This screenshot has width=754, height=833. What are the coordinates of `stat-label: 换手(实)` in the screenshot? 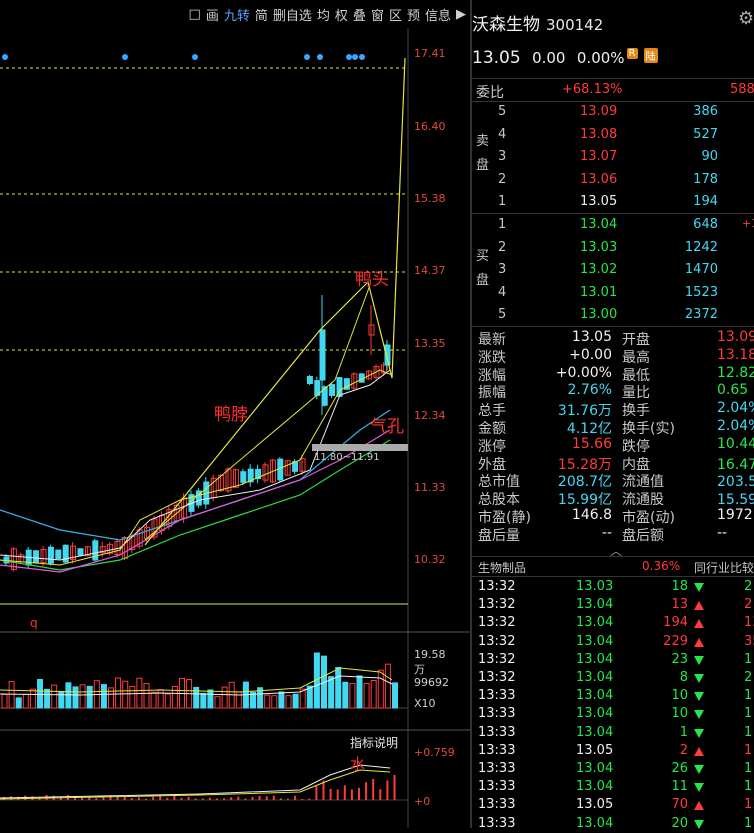 It's located at (648, 429).